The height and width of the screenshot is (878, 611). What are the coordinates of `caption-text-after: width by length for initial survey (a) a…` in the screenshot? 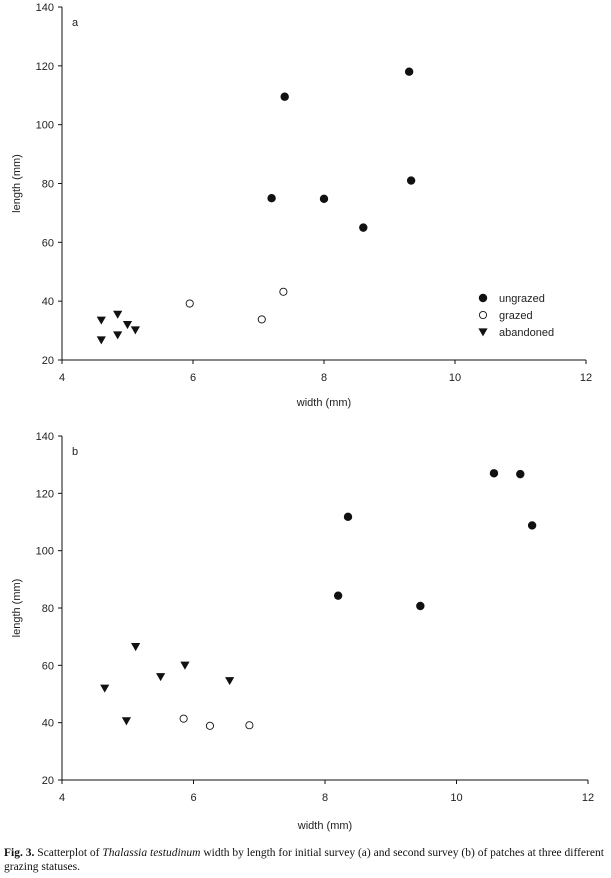 It's located at (304, 860).